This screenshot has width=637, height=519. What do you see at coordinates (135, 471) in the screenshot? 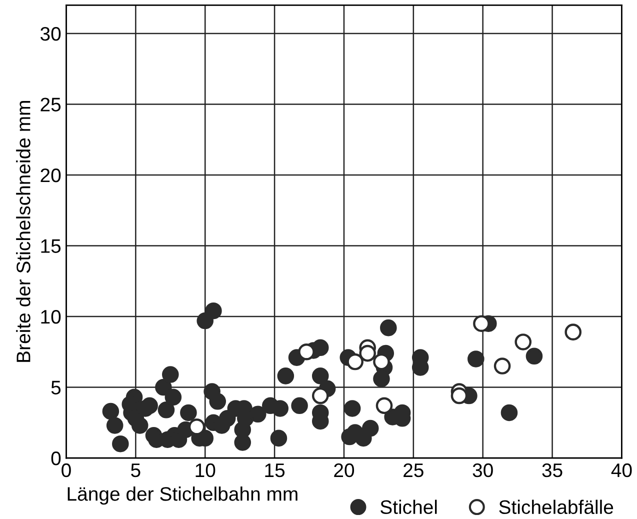
I see `x-tick-label: 5` at bounding box center [135, 471].